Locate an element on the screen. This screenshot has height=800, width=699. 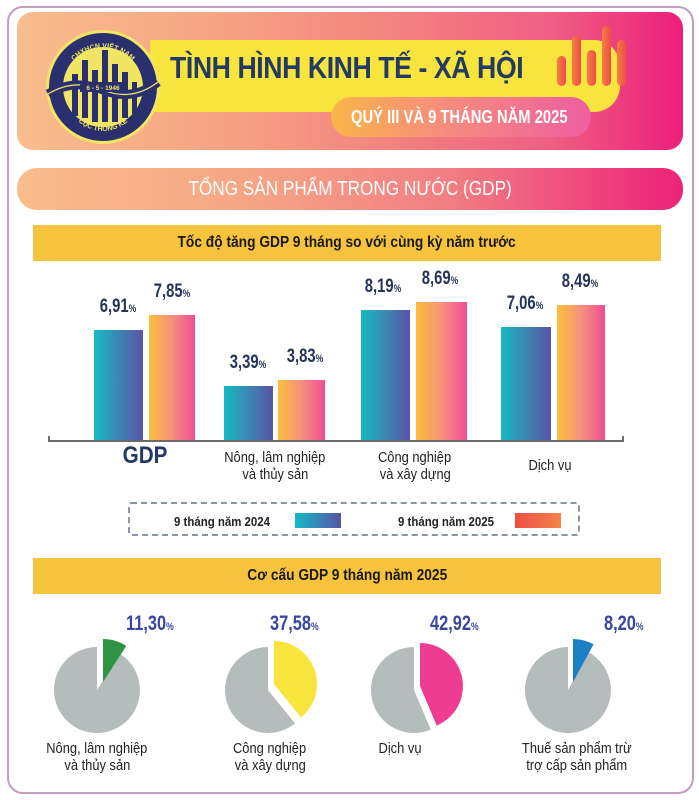
pie-slice-agriculture is located at coordinates (115, 660).